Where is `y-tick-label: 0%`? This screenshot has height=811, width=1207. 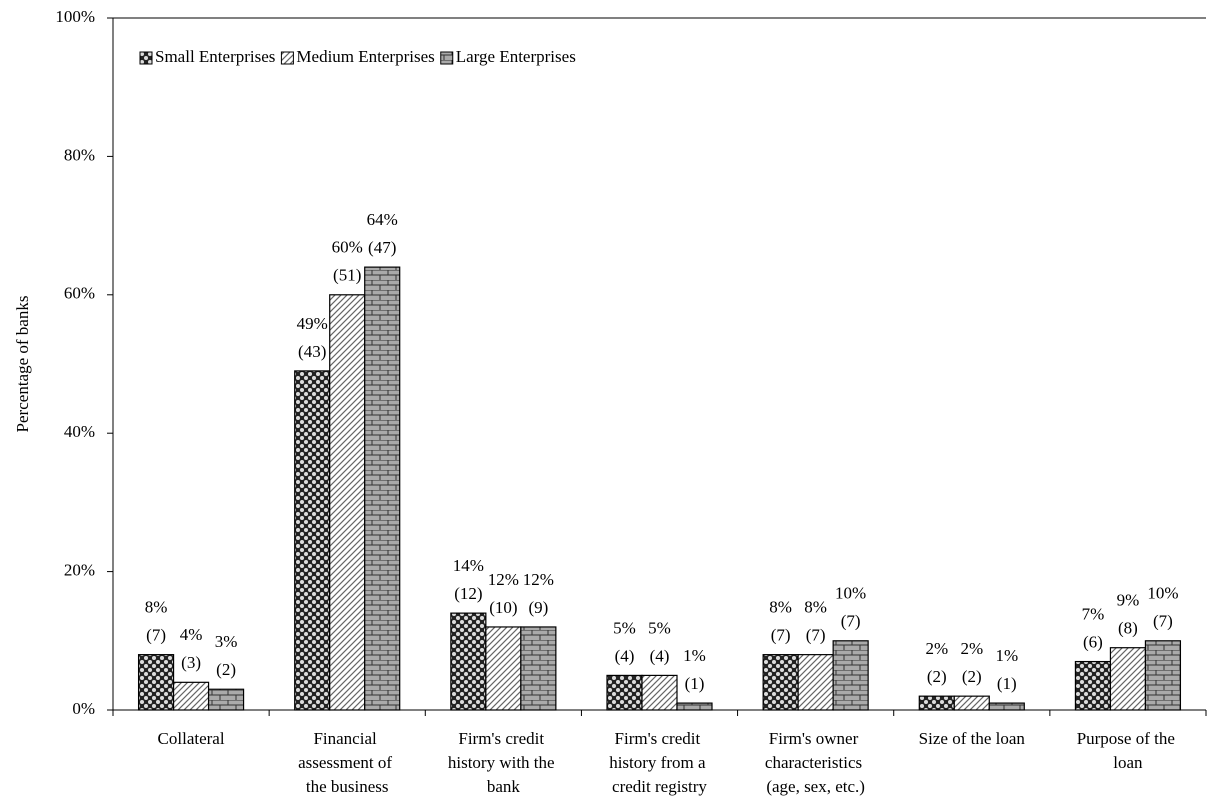 y-tick-label: 0% is located at coordinates (83, 708).